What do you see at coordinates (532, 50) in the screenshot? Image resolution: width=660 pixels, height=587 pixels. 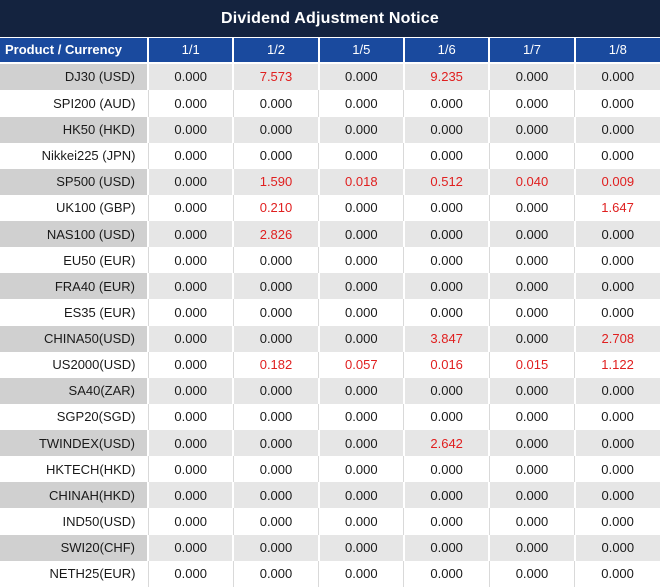 I see `column-header-date-5: 1/7` at bounding box center [532, 50].